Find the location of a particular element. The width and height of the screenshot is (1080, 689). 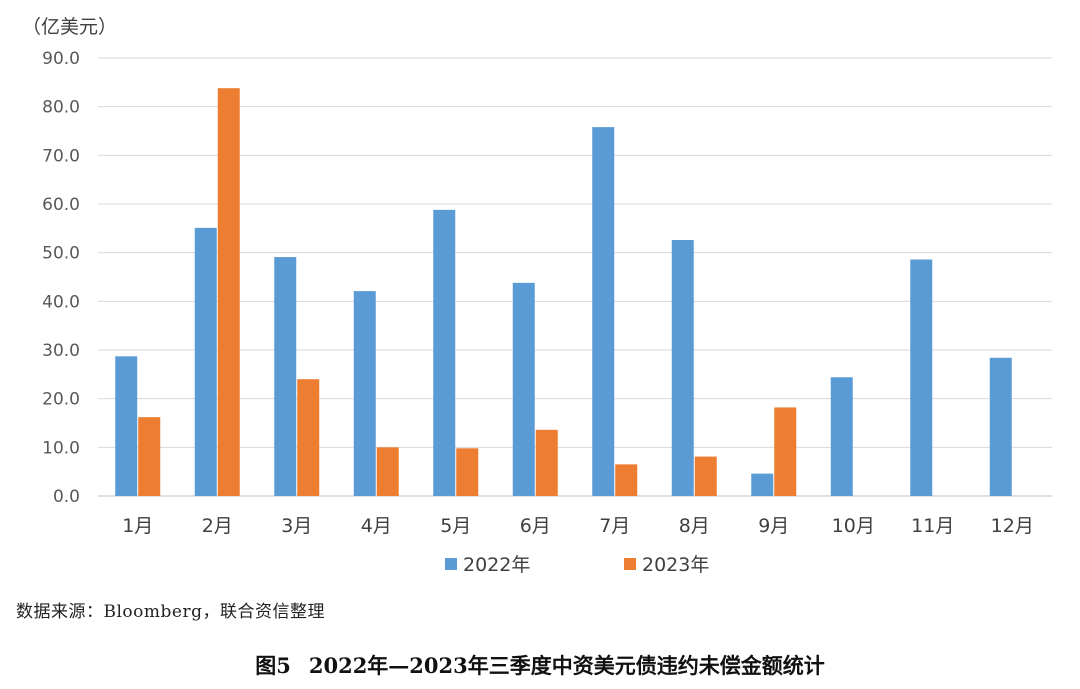

y-tick-label: 70.0 is located at coordinates (61, 156).